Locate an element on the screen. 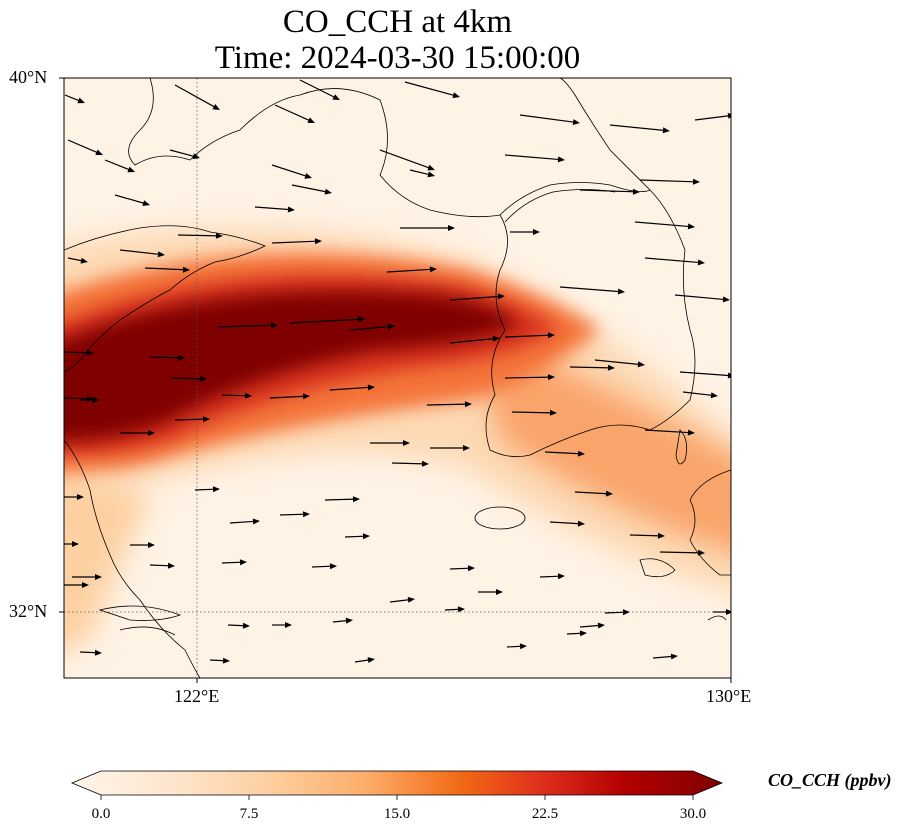  lat-tick-label: 32°N is located at coordinates (28, 611).